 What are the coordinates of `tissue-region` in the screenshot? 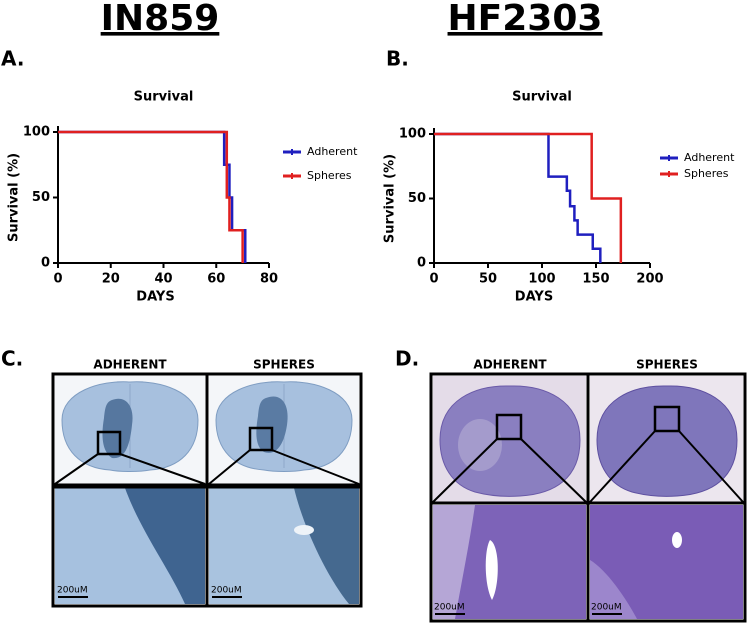 It's located at (480, 445).